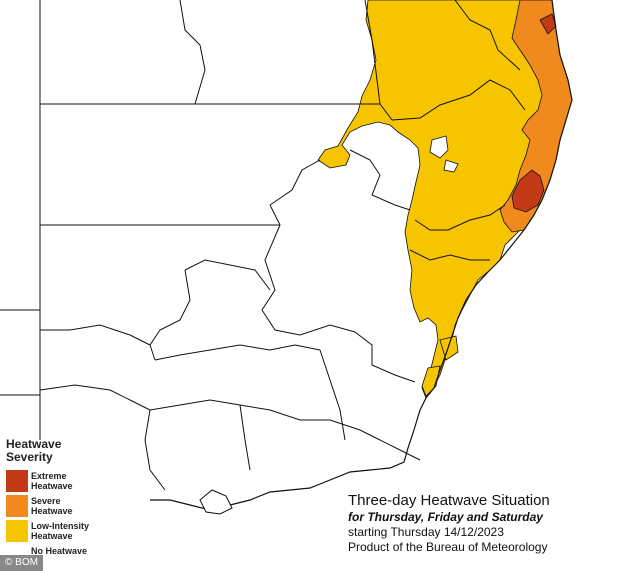 The image size is (634, 571). I want to click on legend-item-extreme: Extreme Heatwave, so click(61, 482).